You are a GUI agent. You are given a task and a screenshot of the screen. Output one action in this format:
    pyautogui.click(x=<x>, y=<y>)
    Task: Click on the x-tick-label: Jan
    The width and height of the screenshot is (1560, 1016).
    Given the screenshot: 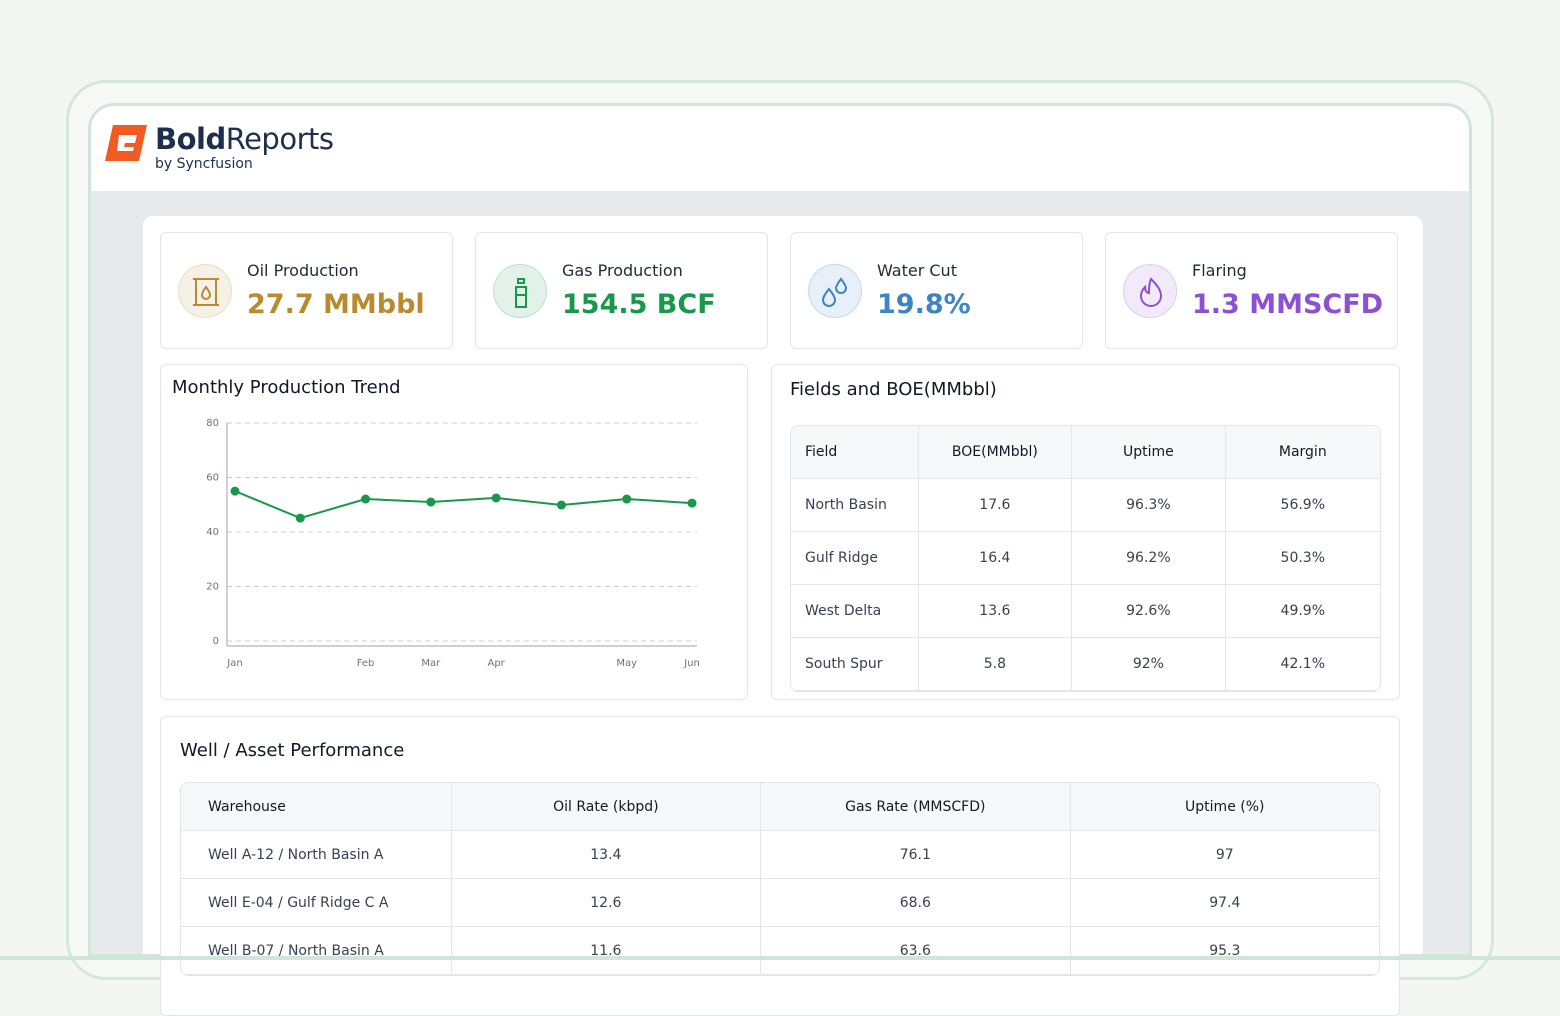 What is the action you would take?
    pyautogui.click(x=234, y=663)
    